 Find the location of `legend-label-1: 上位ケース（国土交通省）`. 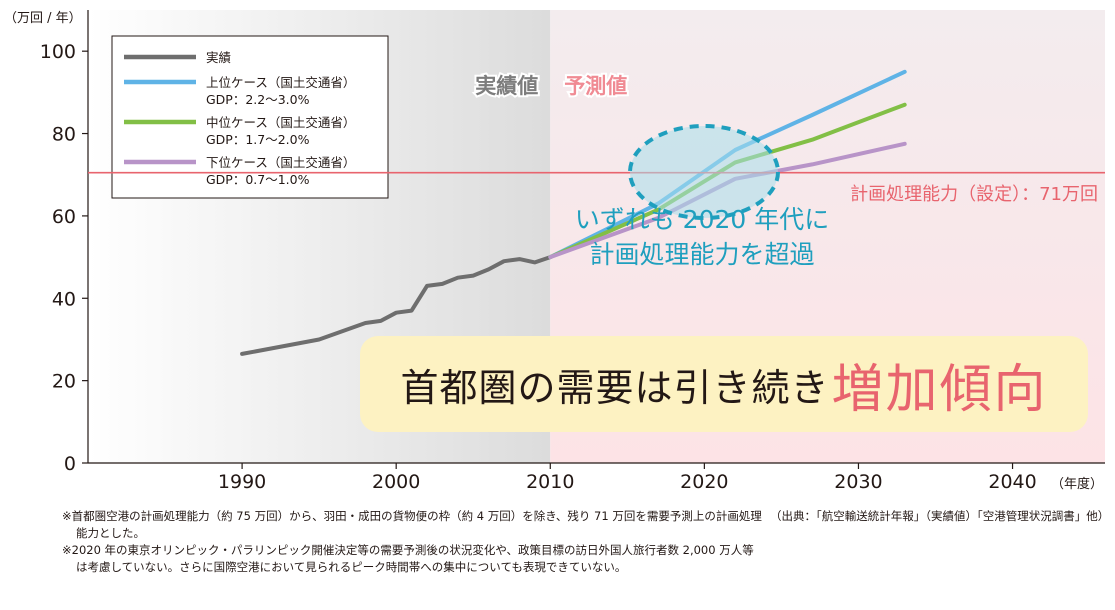

legend-label-1: 上位ケース（国土交通省） is located at coordinates (280, 82).